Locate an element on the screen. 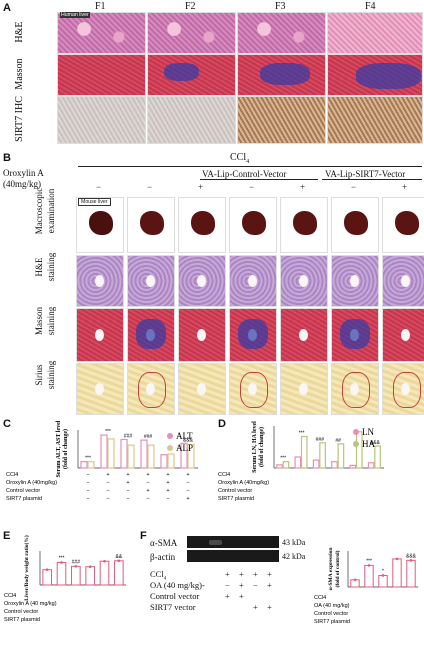 This screenshot has width=424, height=660. group-control-vector: VA-Lip-Control-Vector is located at coordinates (244, 174).